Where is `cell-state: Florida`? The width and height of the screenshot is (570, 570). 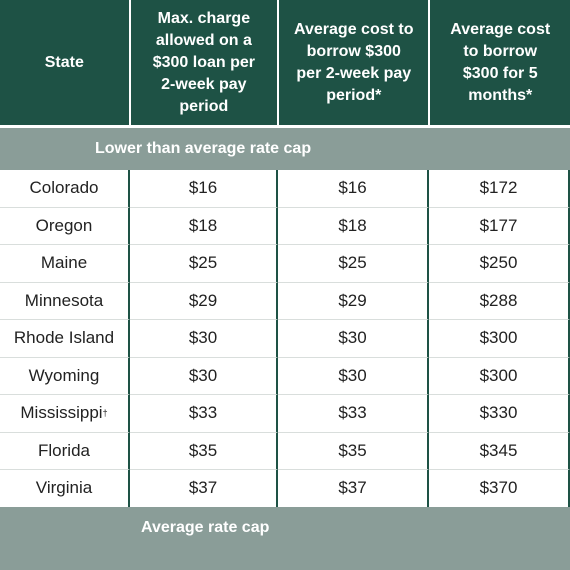 cell-state: Florida is located at coordinates (65, 451).